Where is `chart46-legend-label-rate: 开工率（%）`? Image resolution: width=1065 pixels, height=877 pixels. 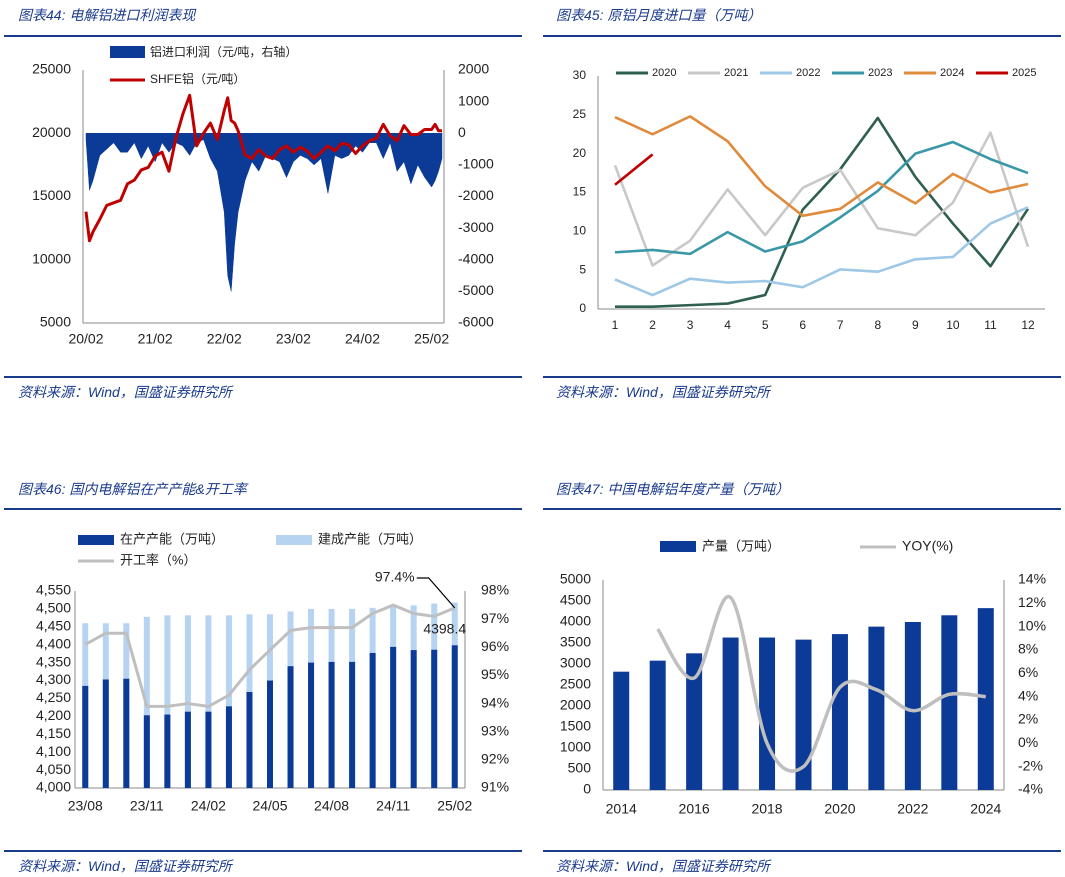 chart46-legend-label-rate: 开工率（%） is located at coordinates (158, 559).